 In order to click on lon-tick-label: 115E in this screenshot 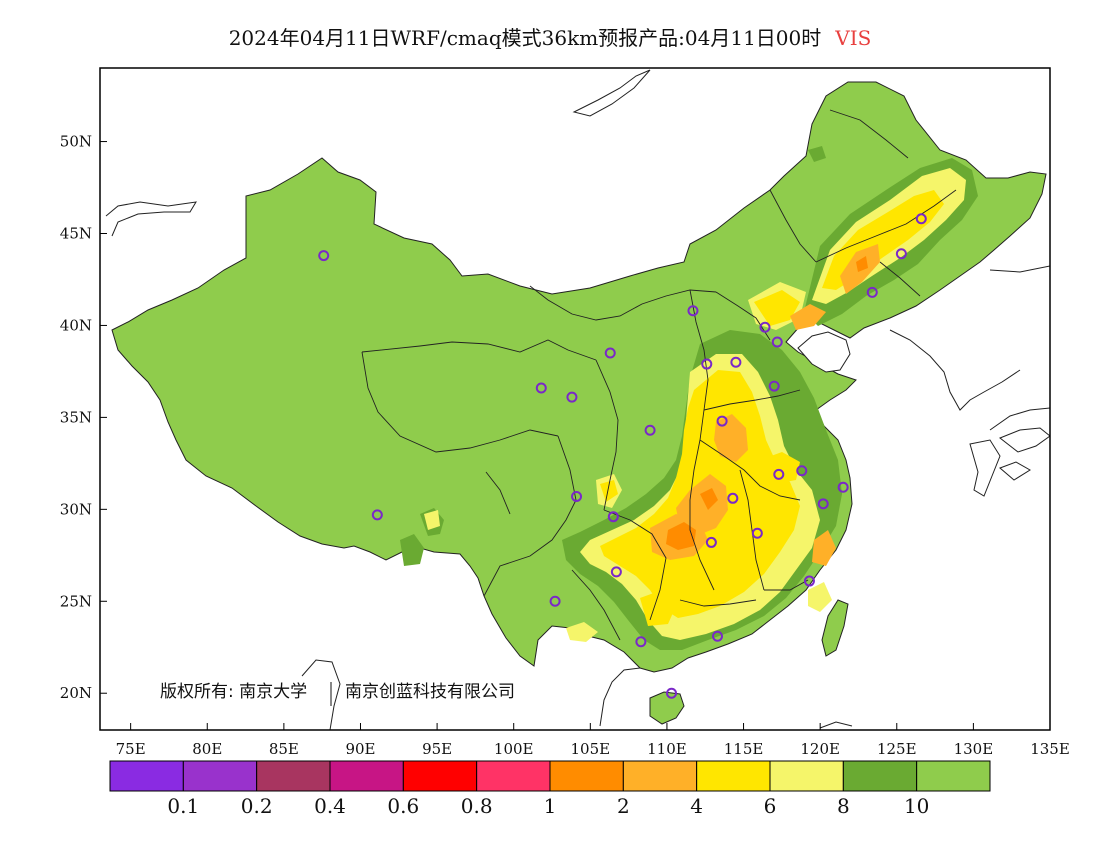, I will do `click(744, 749)`.